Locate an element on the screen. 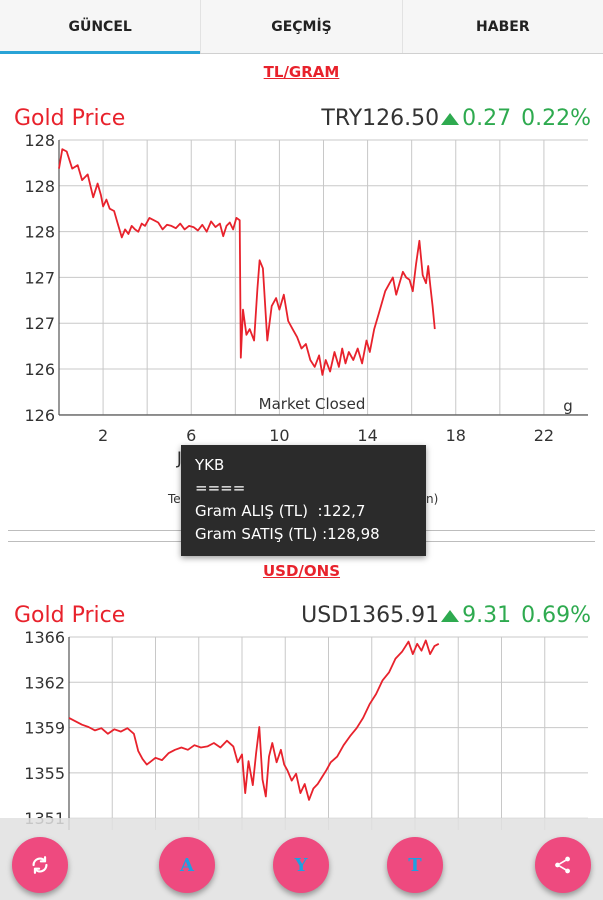 Image resolution: width=603 pixels, height=900 pixels. t-button-label: T is located at coordinates (415, 865).